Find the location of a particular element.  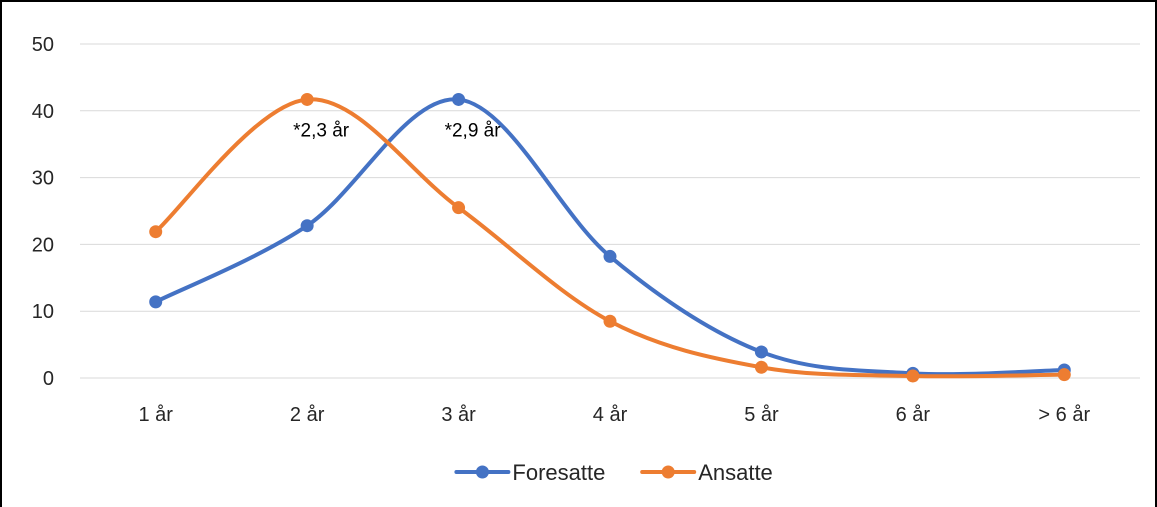

annotation-label-1: *2,3 år is located at coordinates (321, 130).